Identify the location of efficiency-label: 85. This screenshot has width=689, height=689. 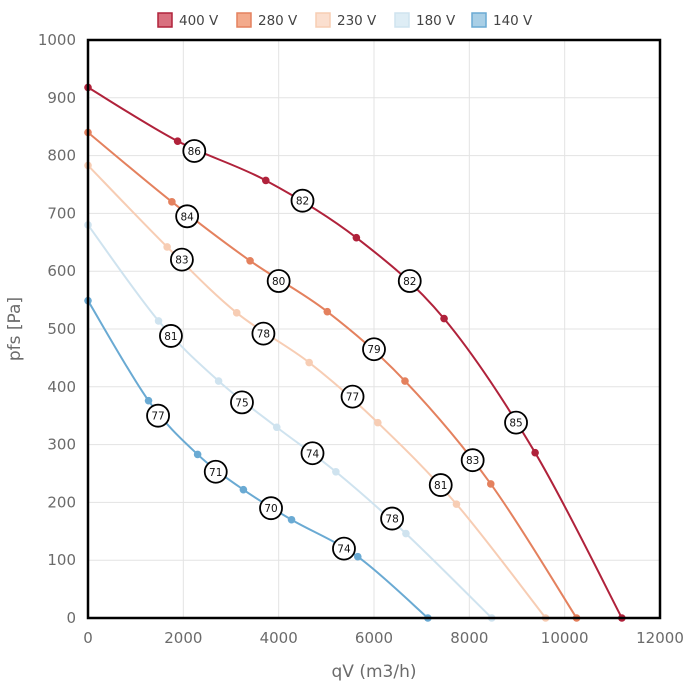
(516, 422).